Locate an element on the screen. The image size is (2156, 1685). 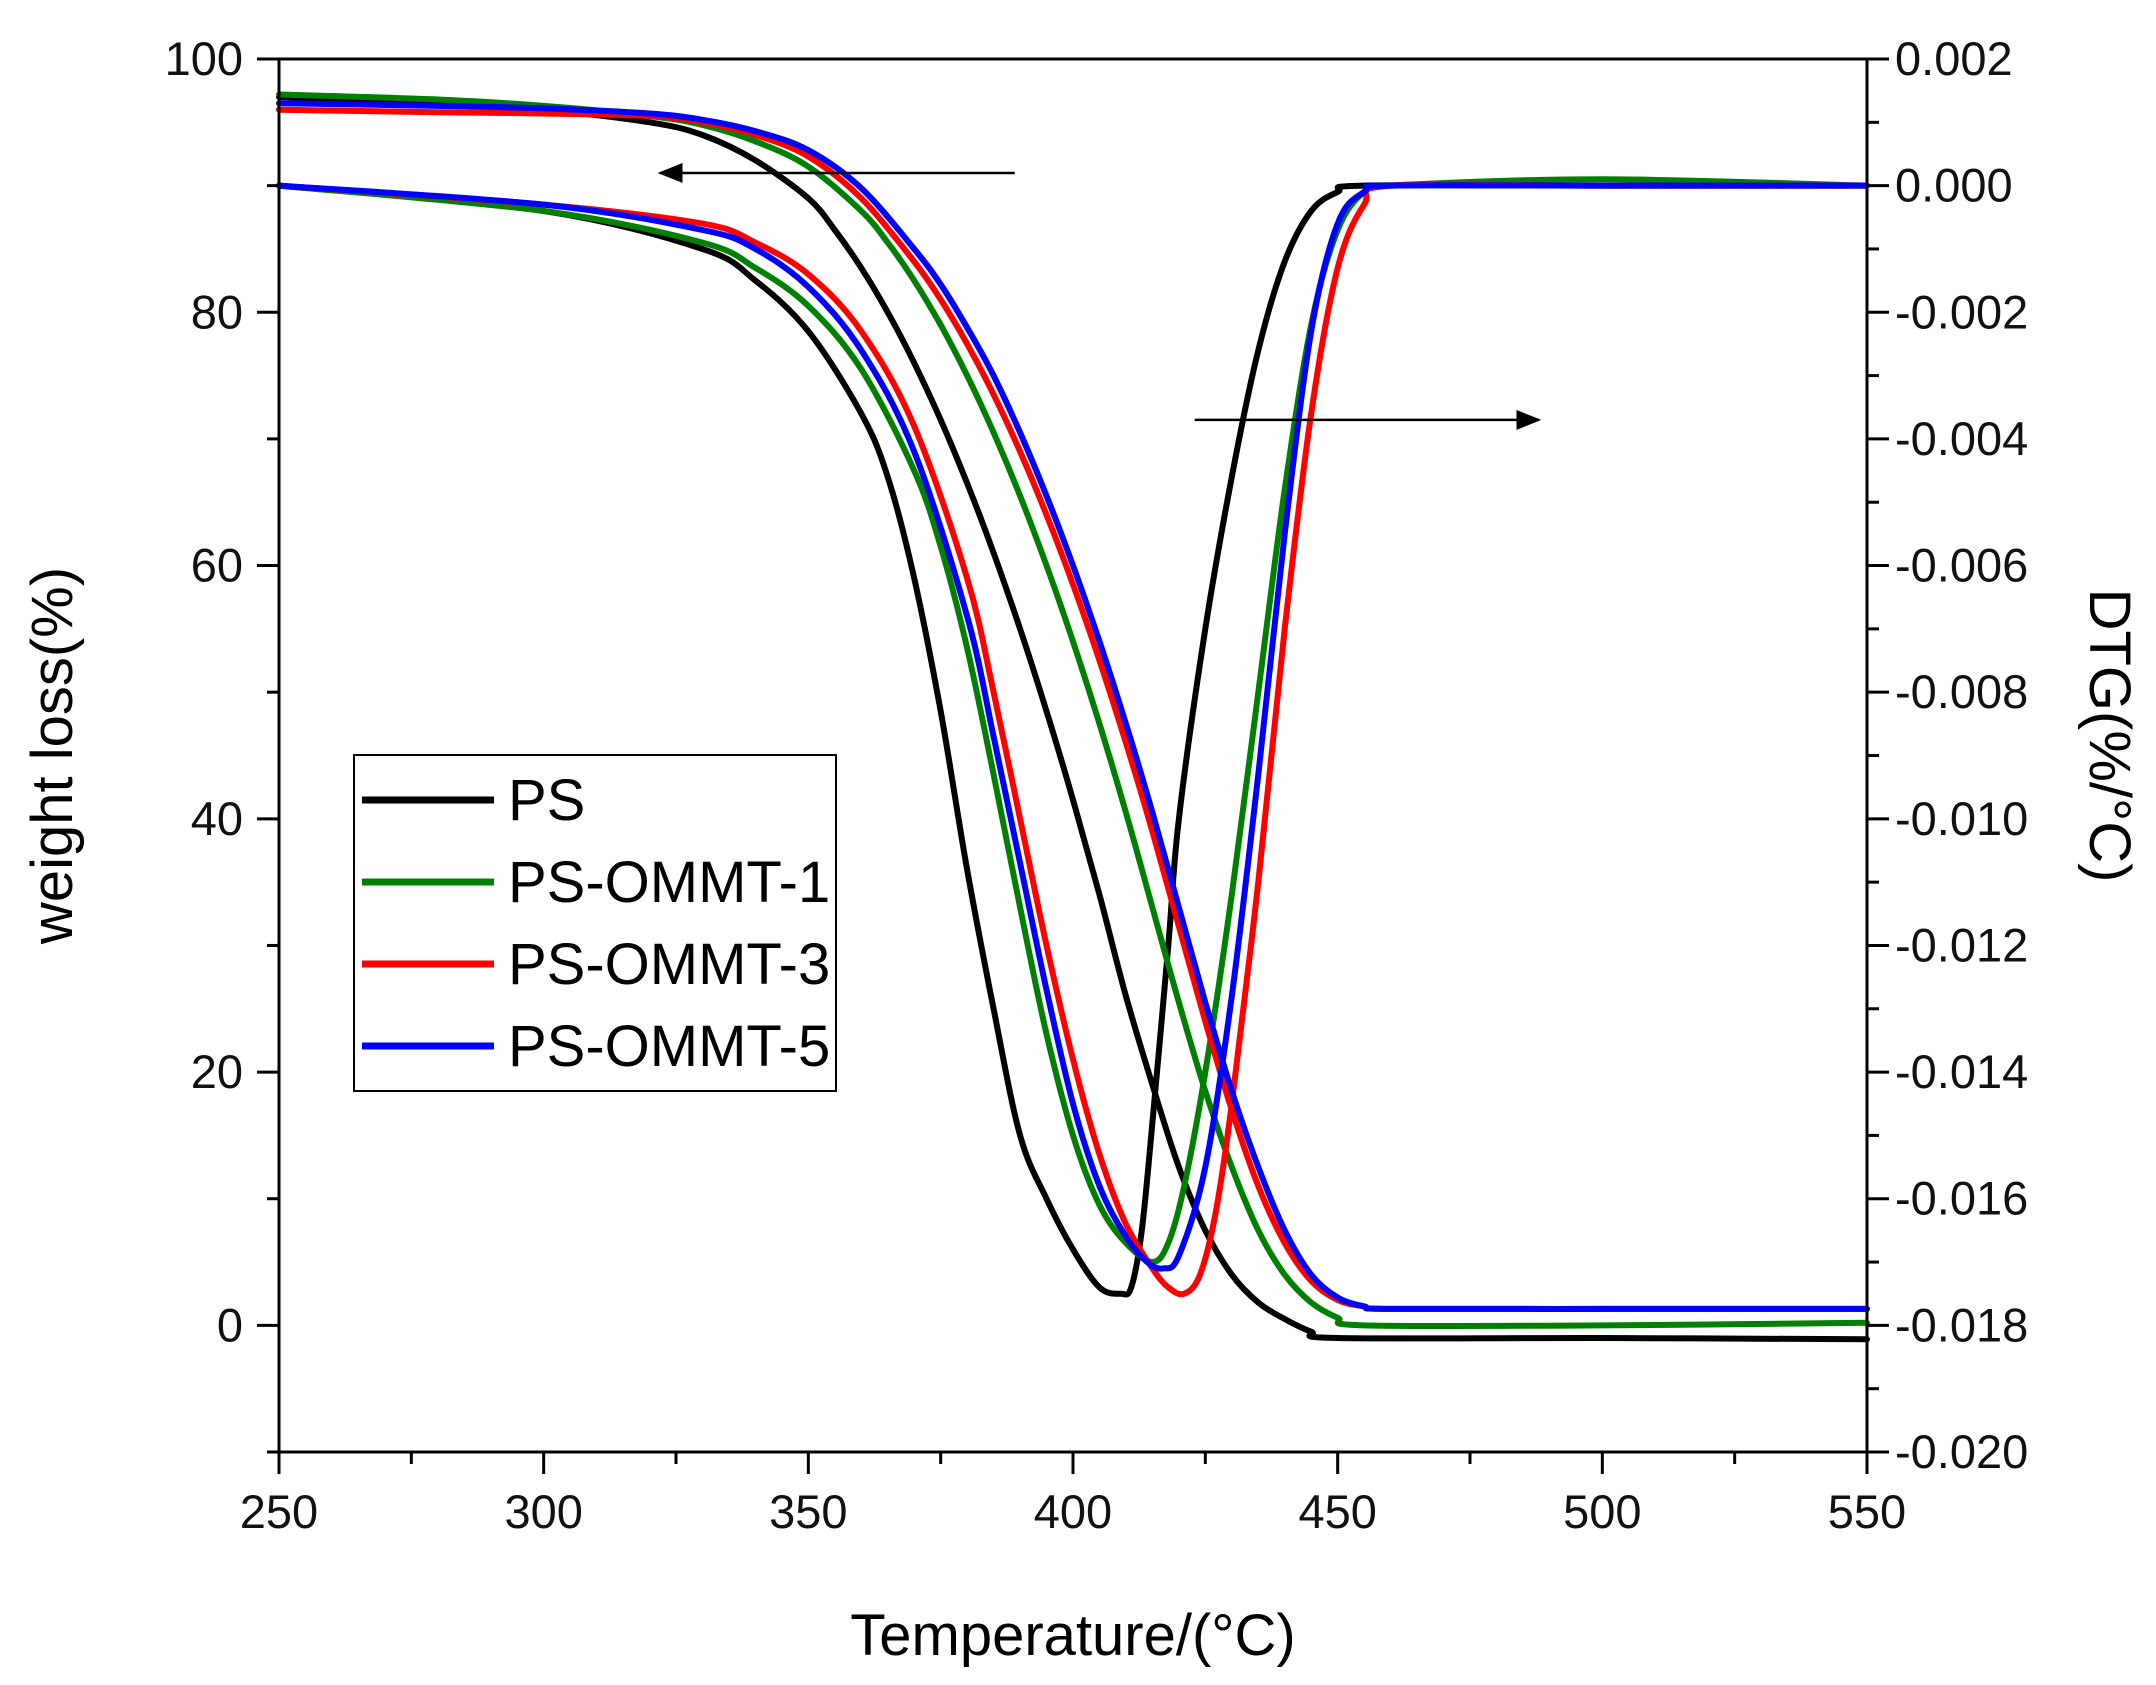
y-right-tick-label: 0.000 is located at coordinates (1954, 185).